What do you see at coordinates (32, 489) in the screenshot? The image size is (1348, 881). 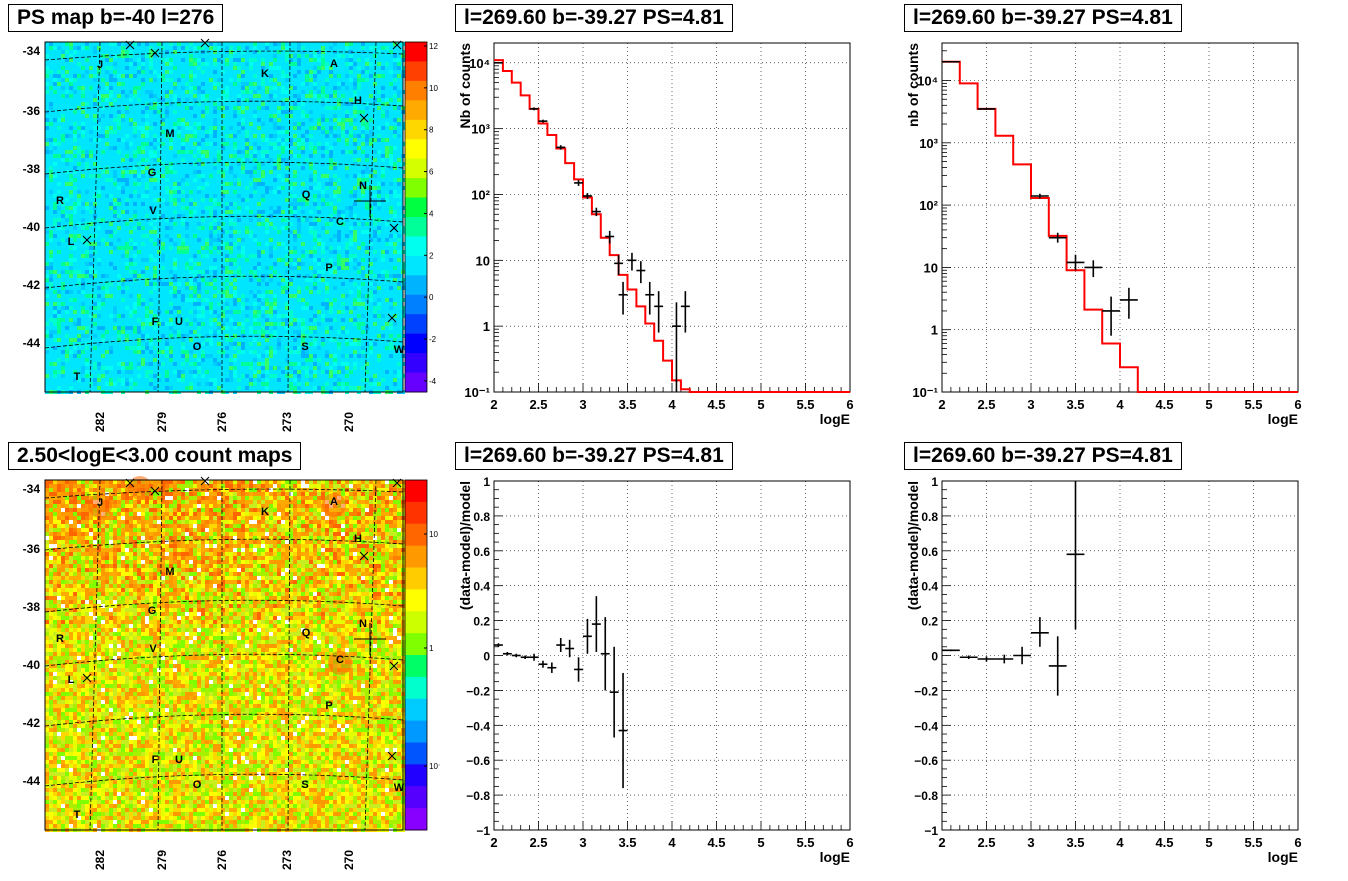 I see `map-y-tick: -34` at bounding box center [32, 489].